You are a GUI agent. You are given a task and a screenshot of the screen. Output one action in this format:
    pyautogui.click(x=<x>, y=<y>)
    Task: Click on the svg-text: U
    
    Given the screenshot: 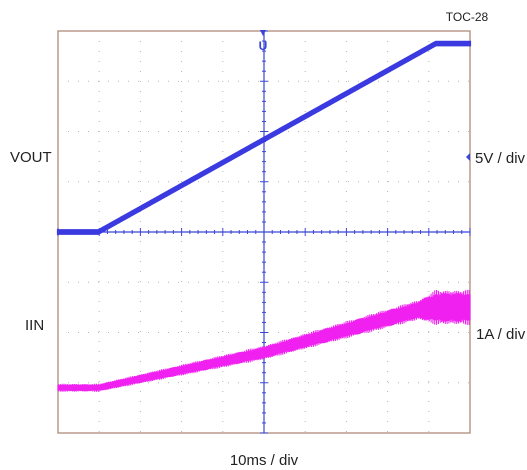 What is the action you would take?
    pyautogui.click(x=263, y=46)
    